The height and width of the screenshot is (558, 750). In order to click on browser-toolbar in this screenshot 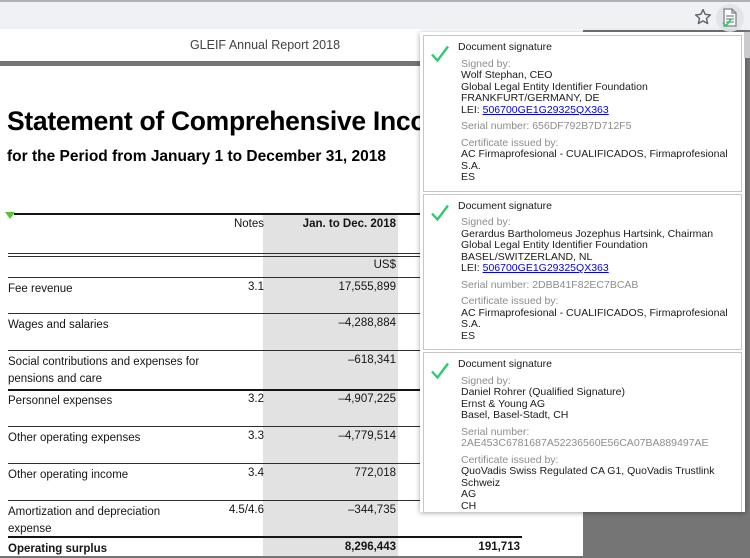, I will do `click(375, 16)`.